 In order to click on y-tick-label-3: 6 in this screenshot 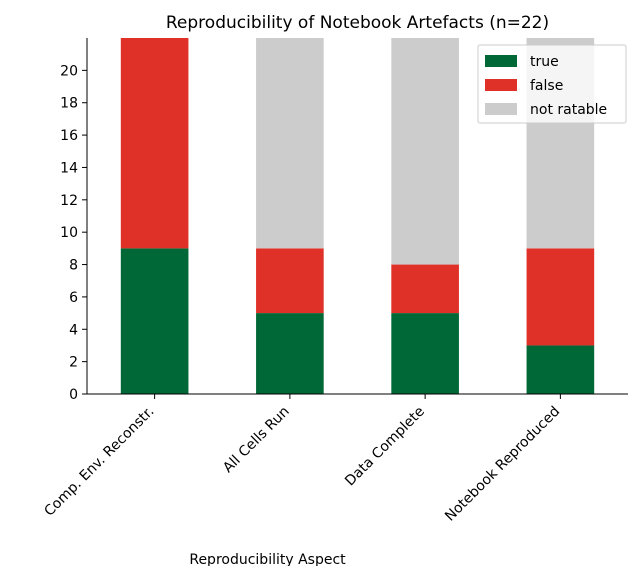, I will do `click(73, 298)`.